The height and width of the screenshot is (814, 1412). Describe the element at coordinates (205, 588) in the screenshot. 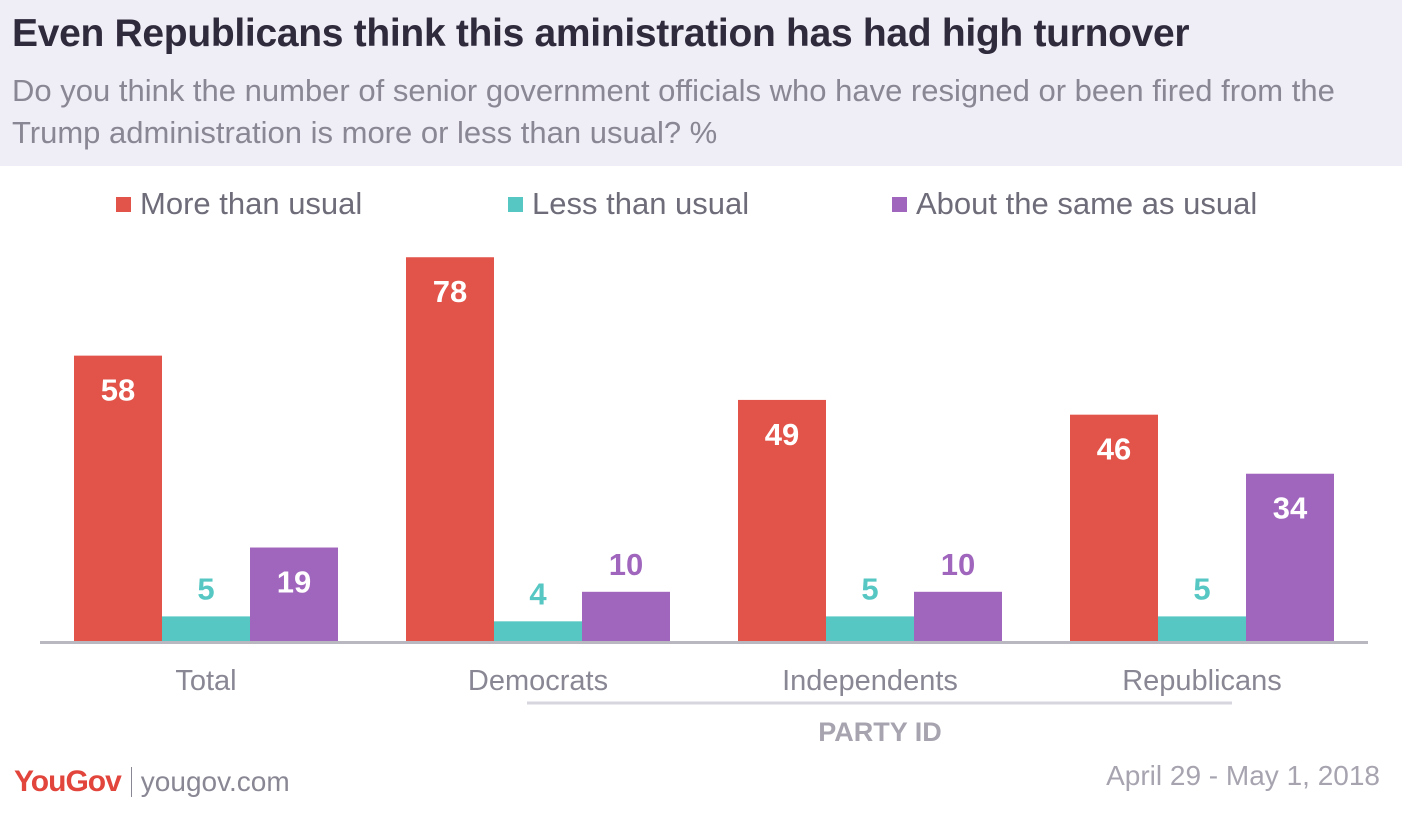

I see `data-label-less-total: 5` at that location.